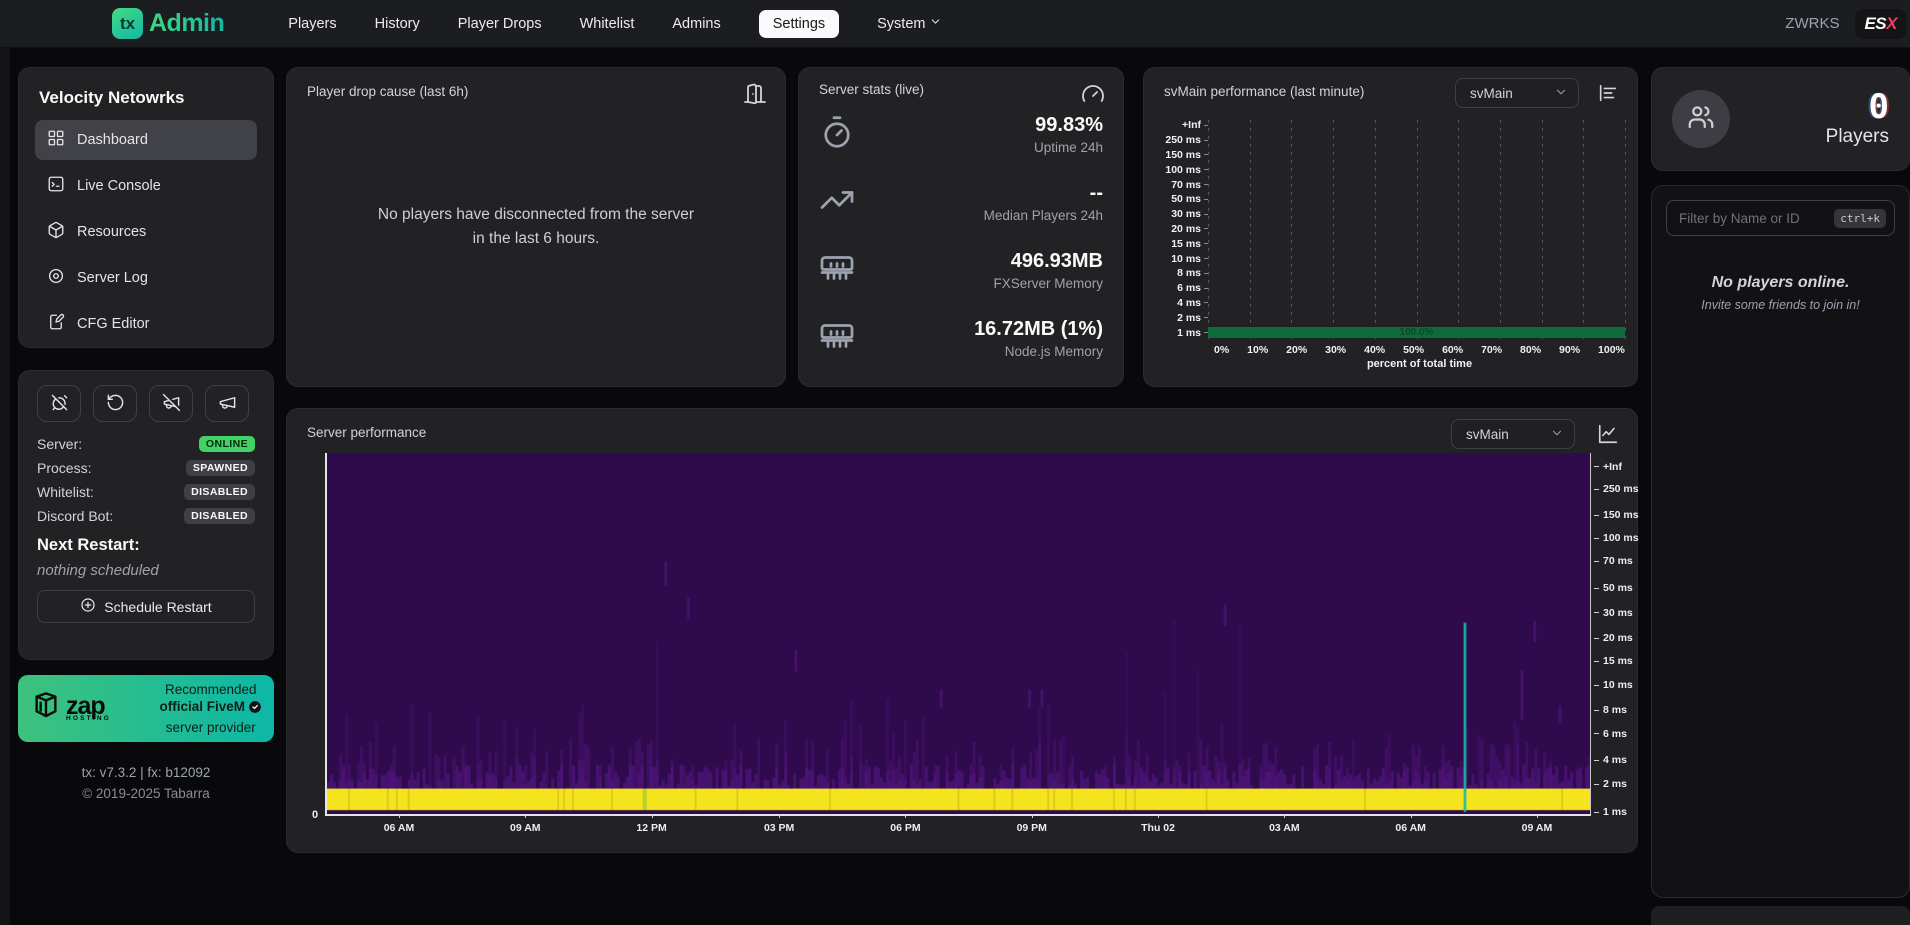 The width and height of the screenshot is (1910, 925). I want to click on heatmap-x-label: 03 AM, so click(1284, 828).